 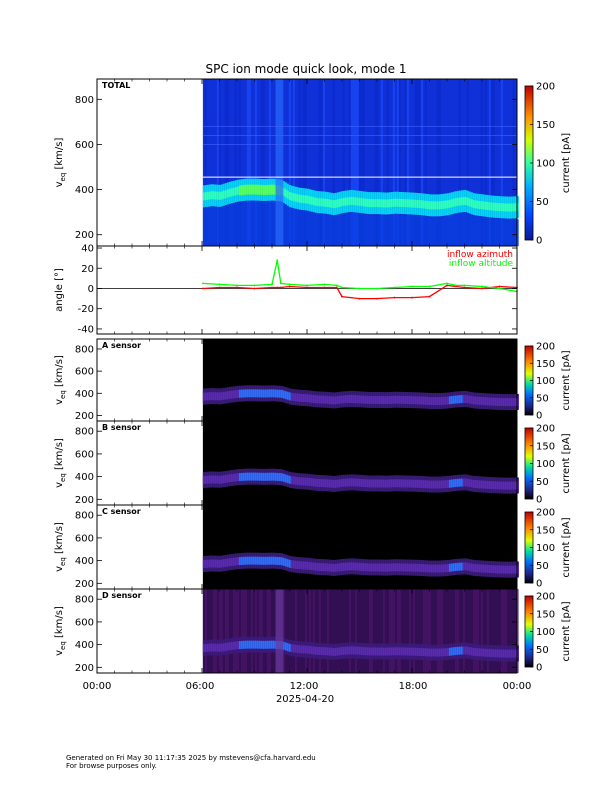 What do you see at coordinates (545, 446) in the screenshot?
I see `colorbar-tick-label: 150` at bounding box center [545, 446].